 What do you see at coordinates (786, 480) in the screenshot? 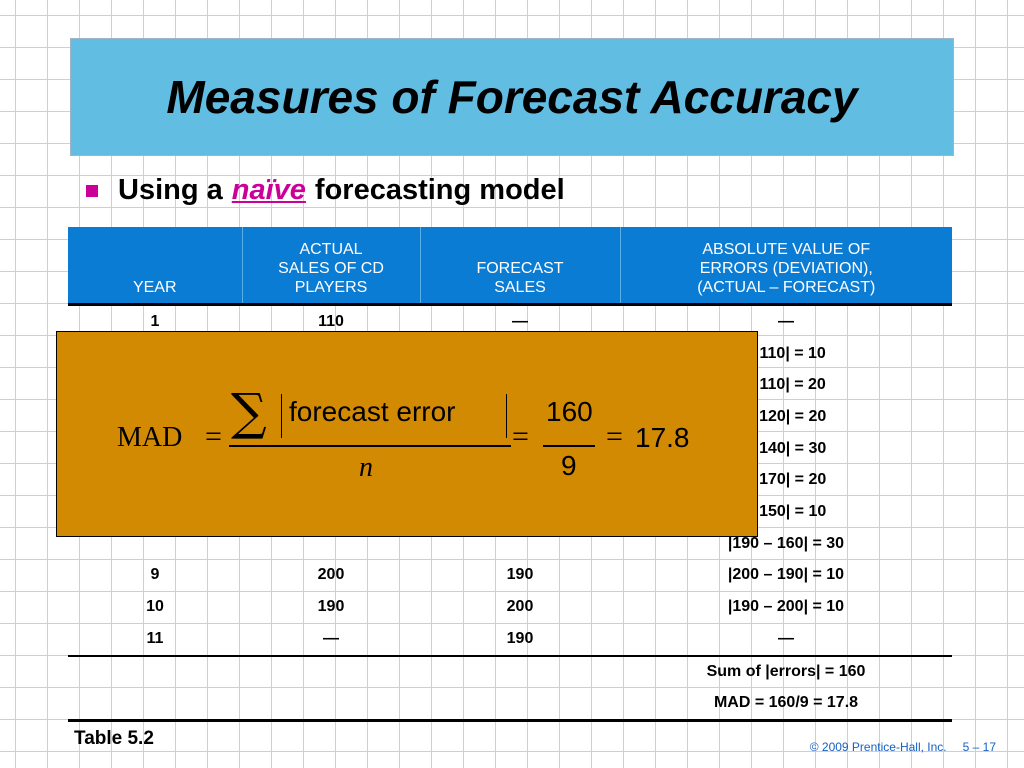
I see `cell-error: – 170| = 20` at bounding box center [786, 480].